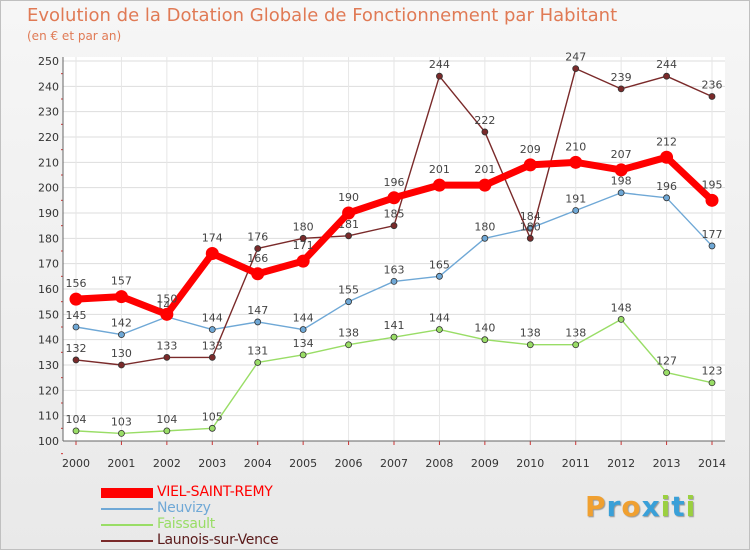 This screenshot has height=550, width=750. I want to click on data-label-faissault: 140, so click(484, 328).